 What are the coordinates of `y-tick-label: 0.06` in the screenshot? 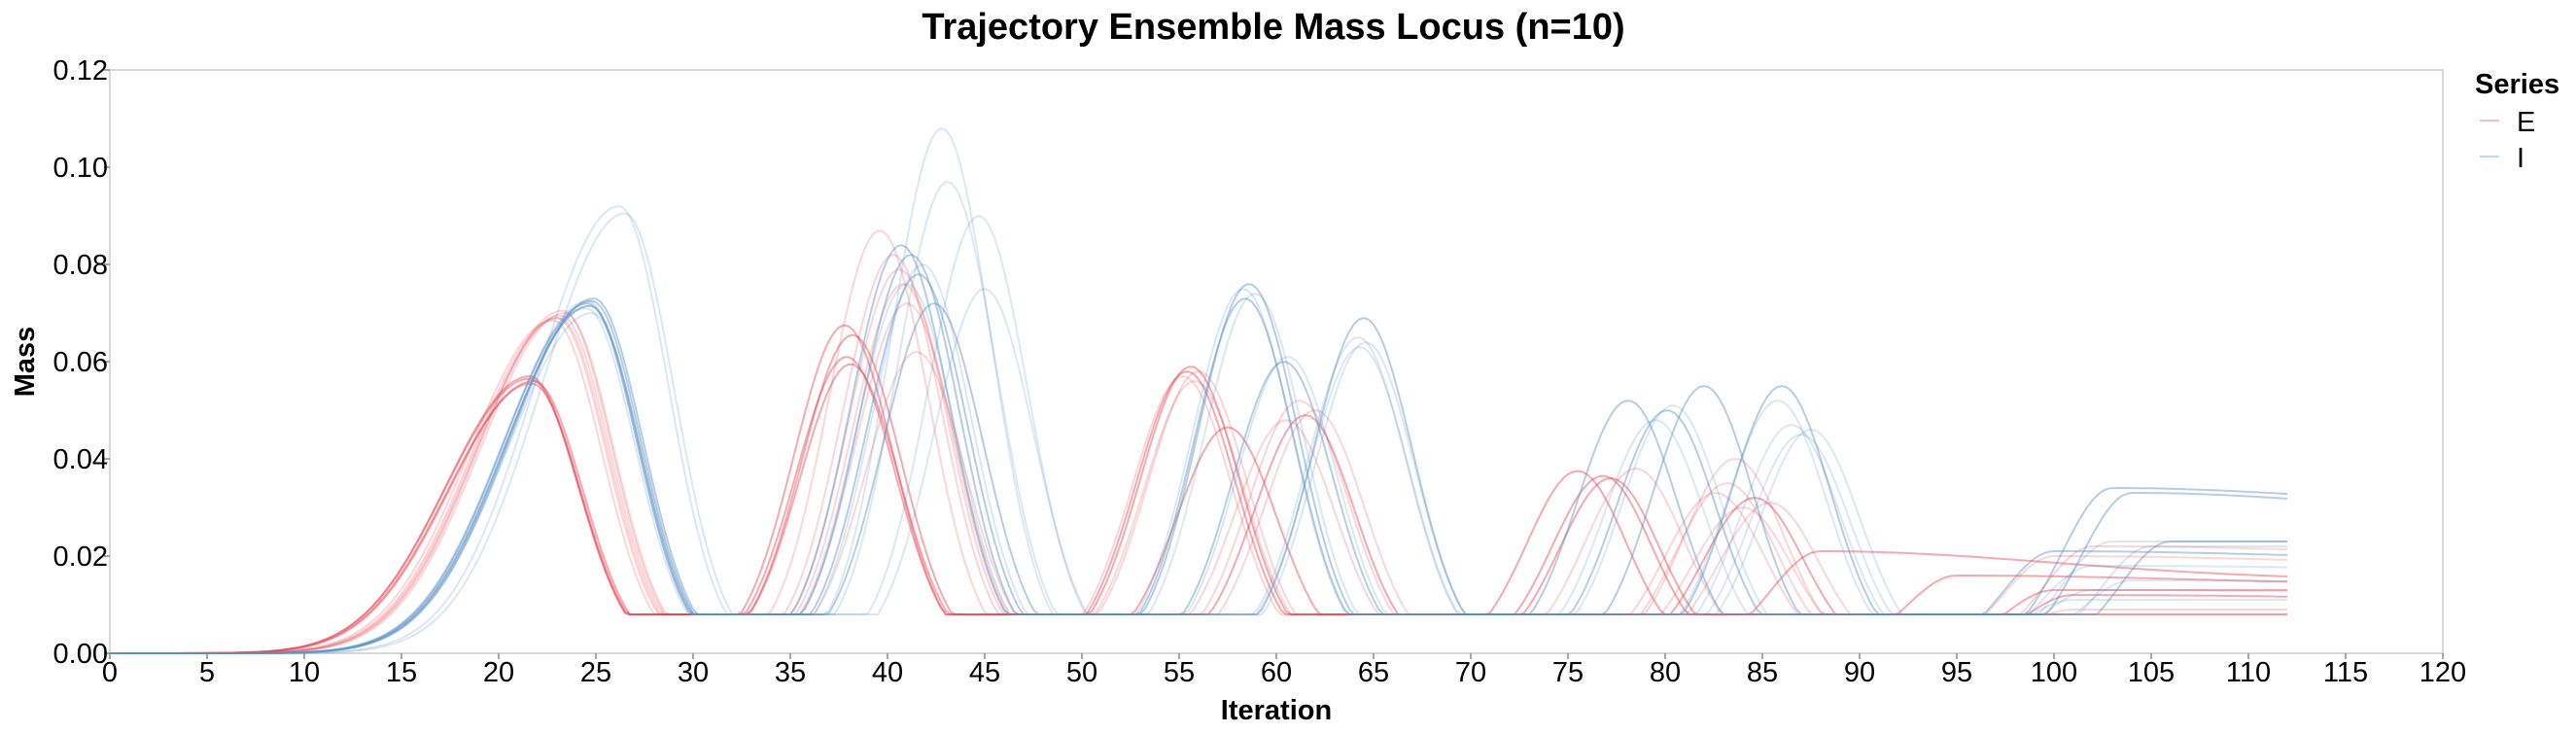 It's located at (80, 362).